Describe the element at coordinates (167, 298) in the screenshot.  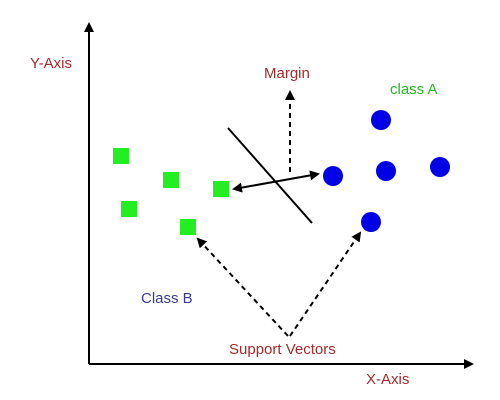
I see `class-b-label: Class B` at that location.